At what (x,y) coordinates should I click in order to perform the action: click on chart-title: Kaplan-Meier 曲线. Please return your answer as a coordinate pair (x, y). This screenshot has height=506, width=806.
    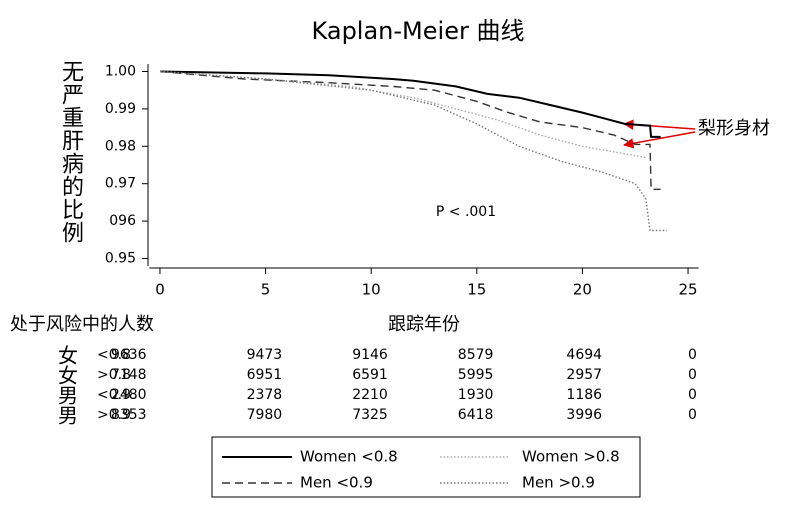
    Looking at the image, I should click on (418, 31).